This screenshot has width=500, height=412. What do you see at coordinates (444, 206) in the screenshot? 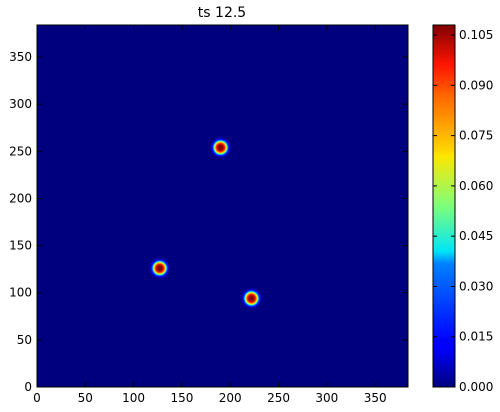
I see `colorbar-gradient` at bounding box center [444, 206].